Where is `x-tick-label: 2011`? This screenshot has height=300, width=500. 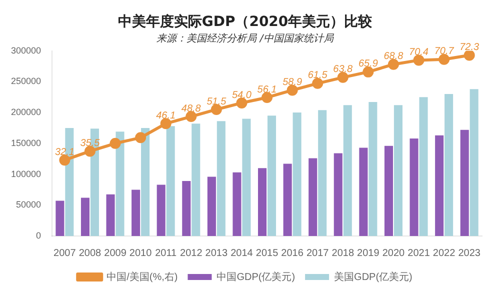 x-tick-label: 2011 is located at coordinates (166, 253).